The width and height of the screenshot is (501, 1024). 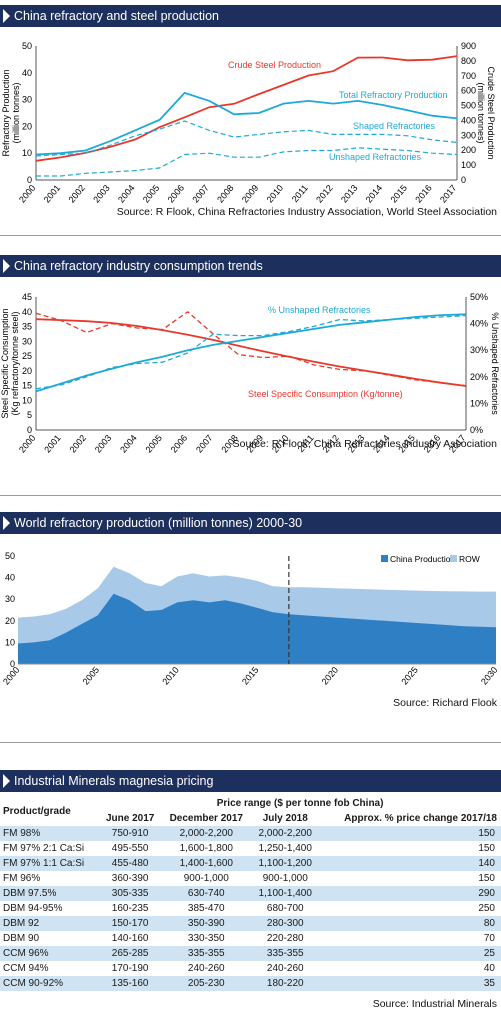 I want to click on price-cell: 1,600-1,800, so click(x=206, y=848).